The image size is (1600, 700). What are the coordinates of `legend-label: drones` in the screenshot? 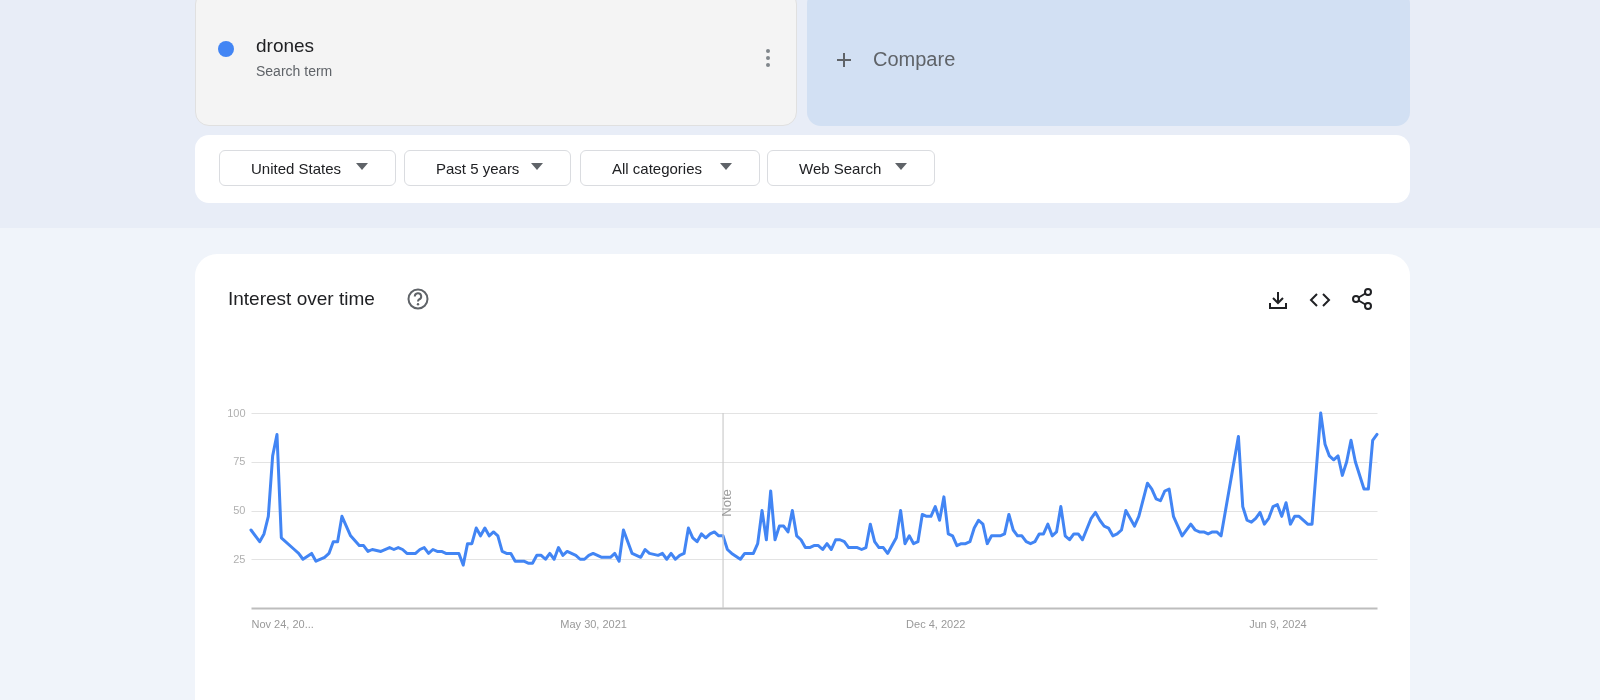 It's located at (285, 46).